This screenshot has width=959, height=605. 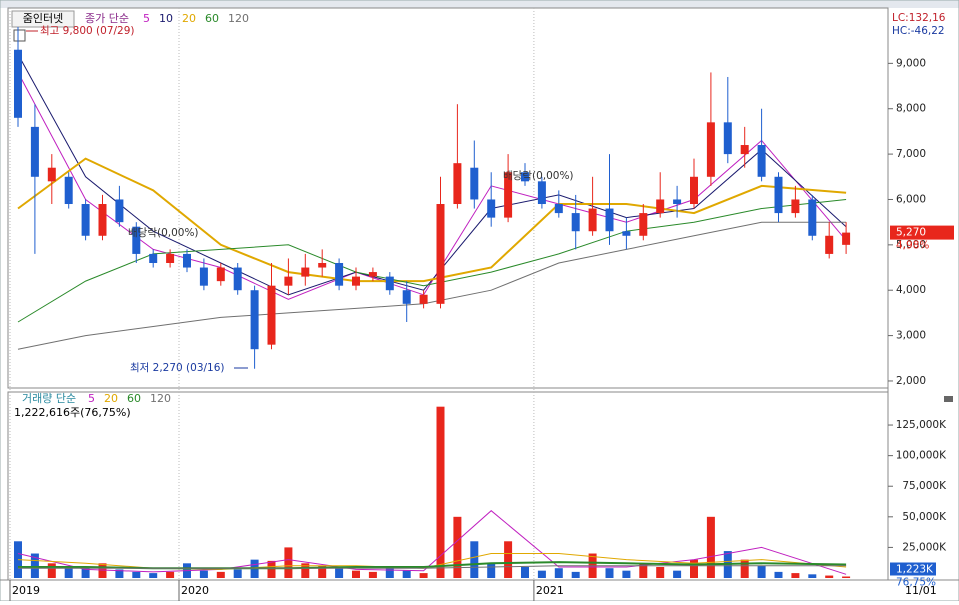 What do you see at coordinates (913, 569) in the screenshot?
I see `last-volume-box` at bounding box center [913, 569].